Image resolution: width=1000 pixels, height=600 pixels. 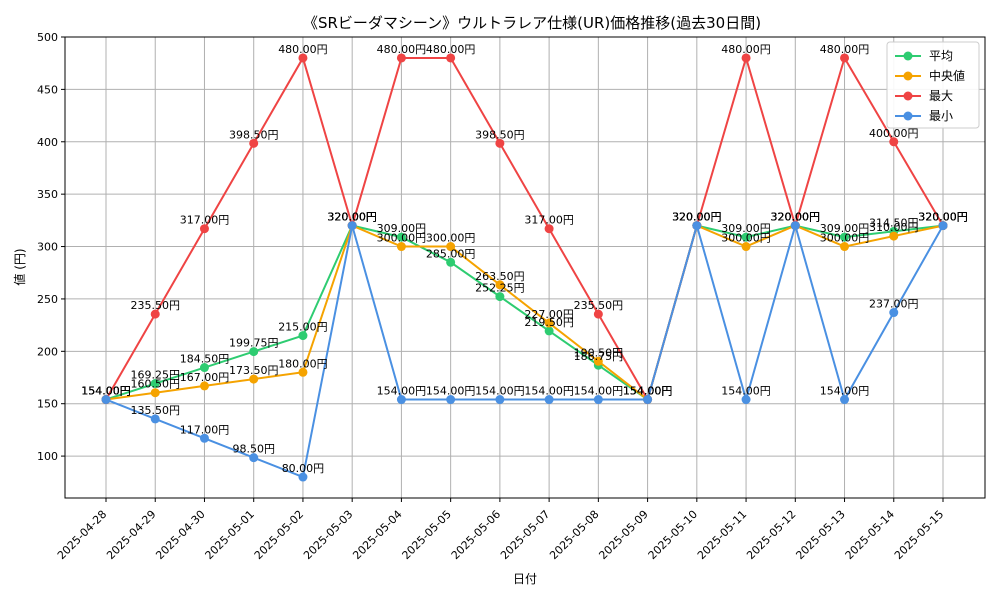 I want to click on x-tick-label: 2025-05-15, so click(x=919, y=535).